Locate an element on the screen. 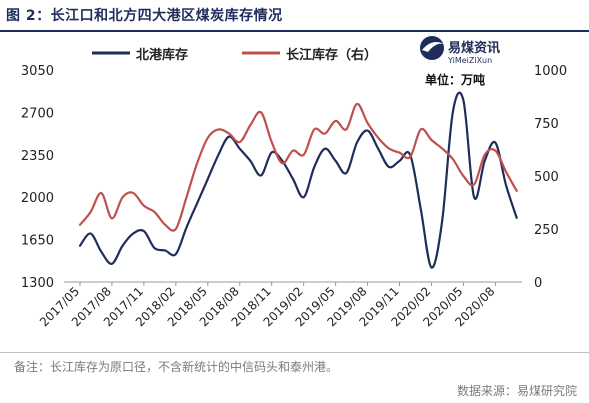 This screenshot has width=589, height=403. left-tick-label: 2350 is located at coordinates (37, 156).